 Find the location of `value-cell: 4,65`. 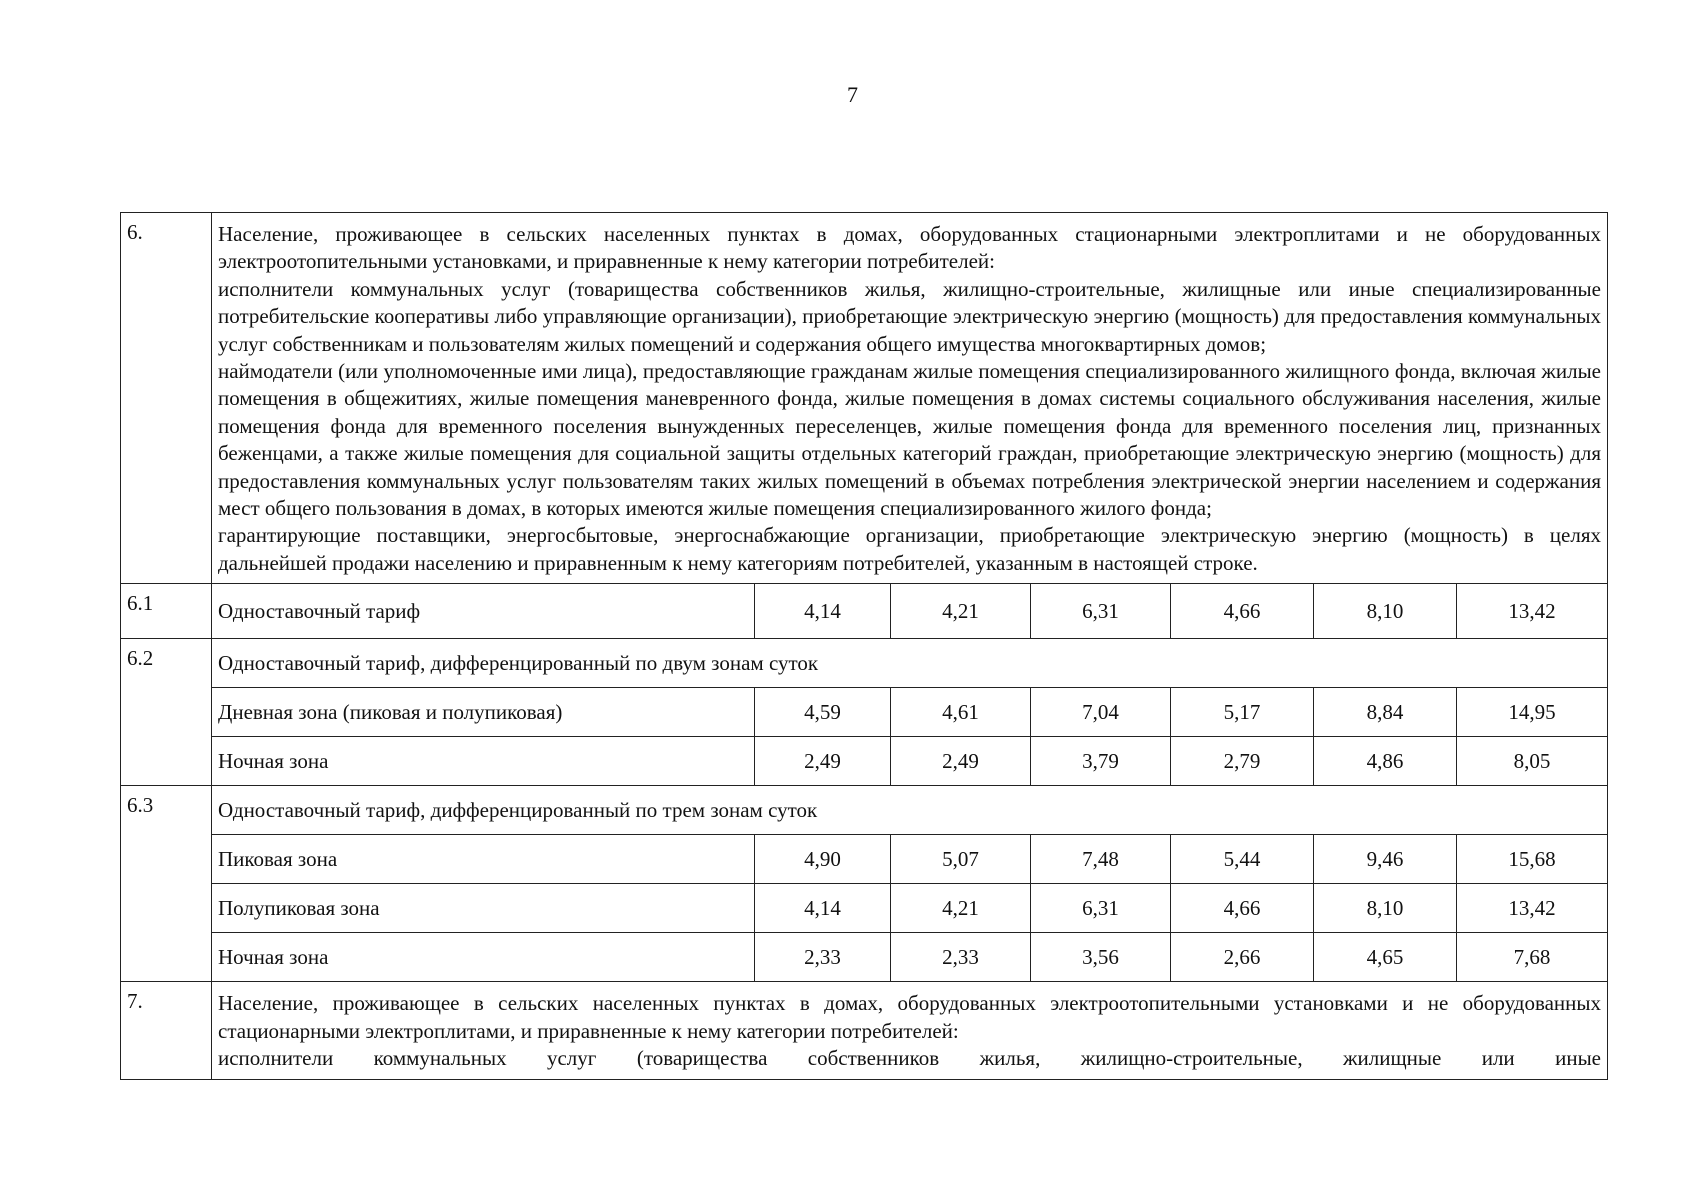

value-cell: 4,65 is located at coordinates (1385, 957).